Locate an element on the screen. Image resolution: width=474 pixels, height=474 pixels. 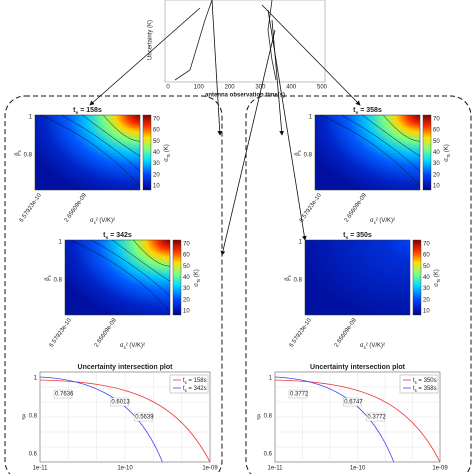
x-tick: 1e-10 is located at coordinates (125, 469).